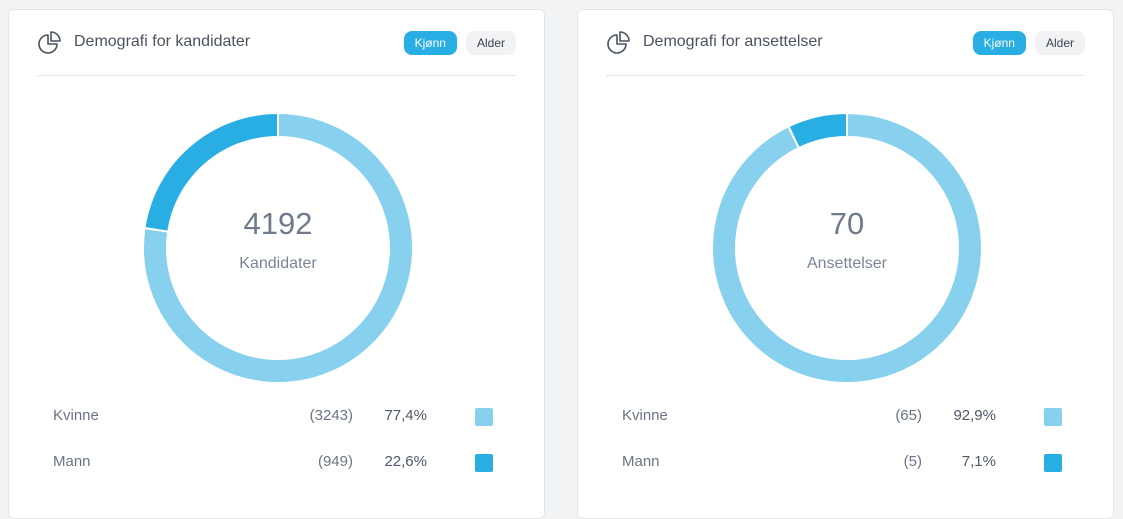 This screenshot has width=1123, height=519. Describe the element at coordinates (273, 463) in the screenshot. I see `legend-item-mann: Mann (949) 22,6%` at that location.